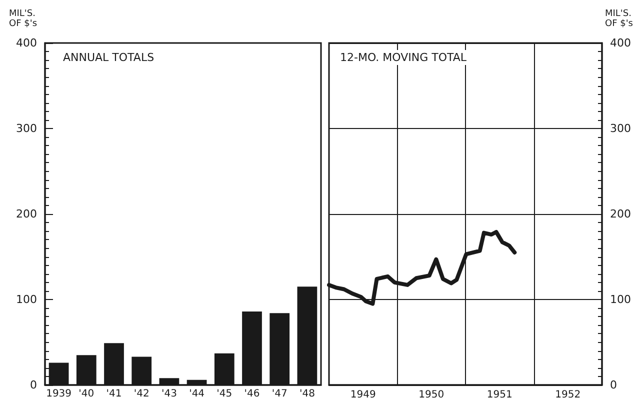  Describe the element at coordinates (33, 385) in the screenshot. I see `y-tick-label: 0` at that location.